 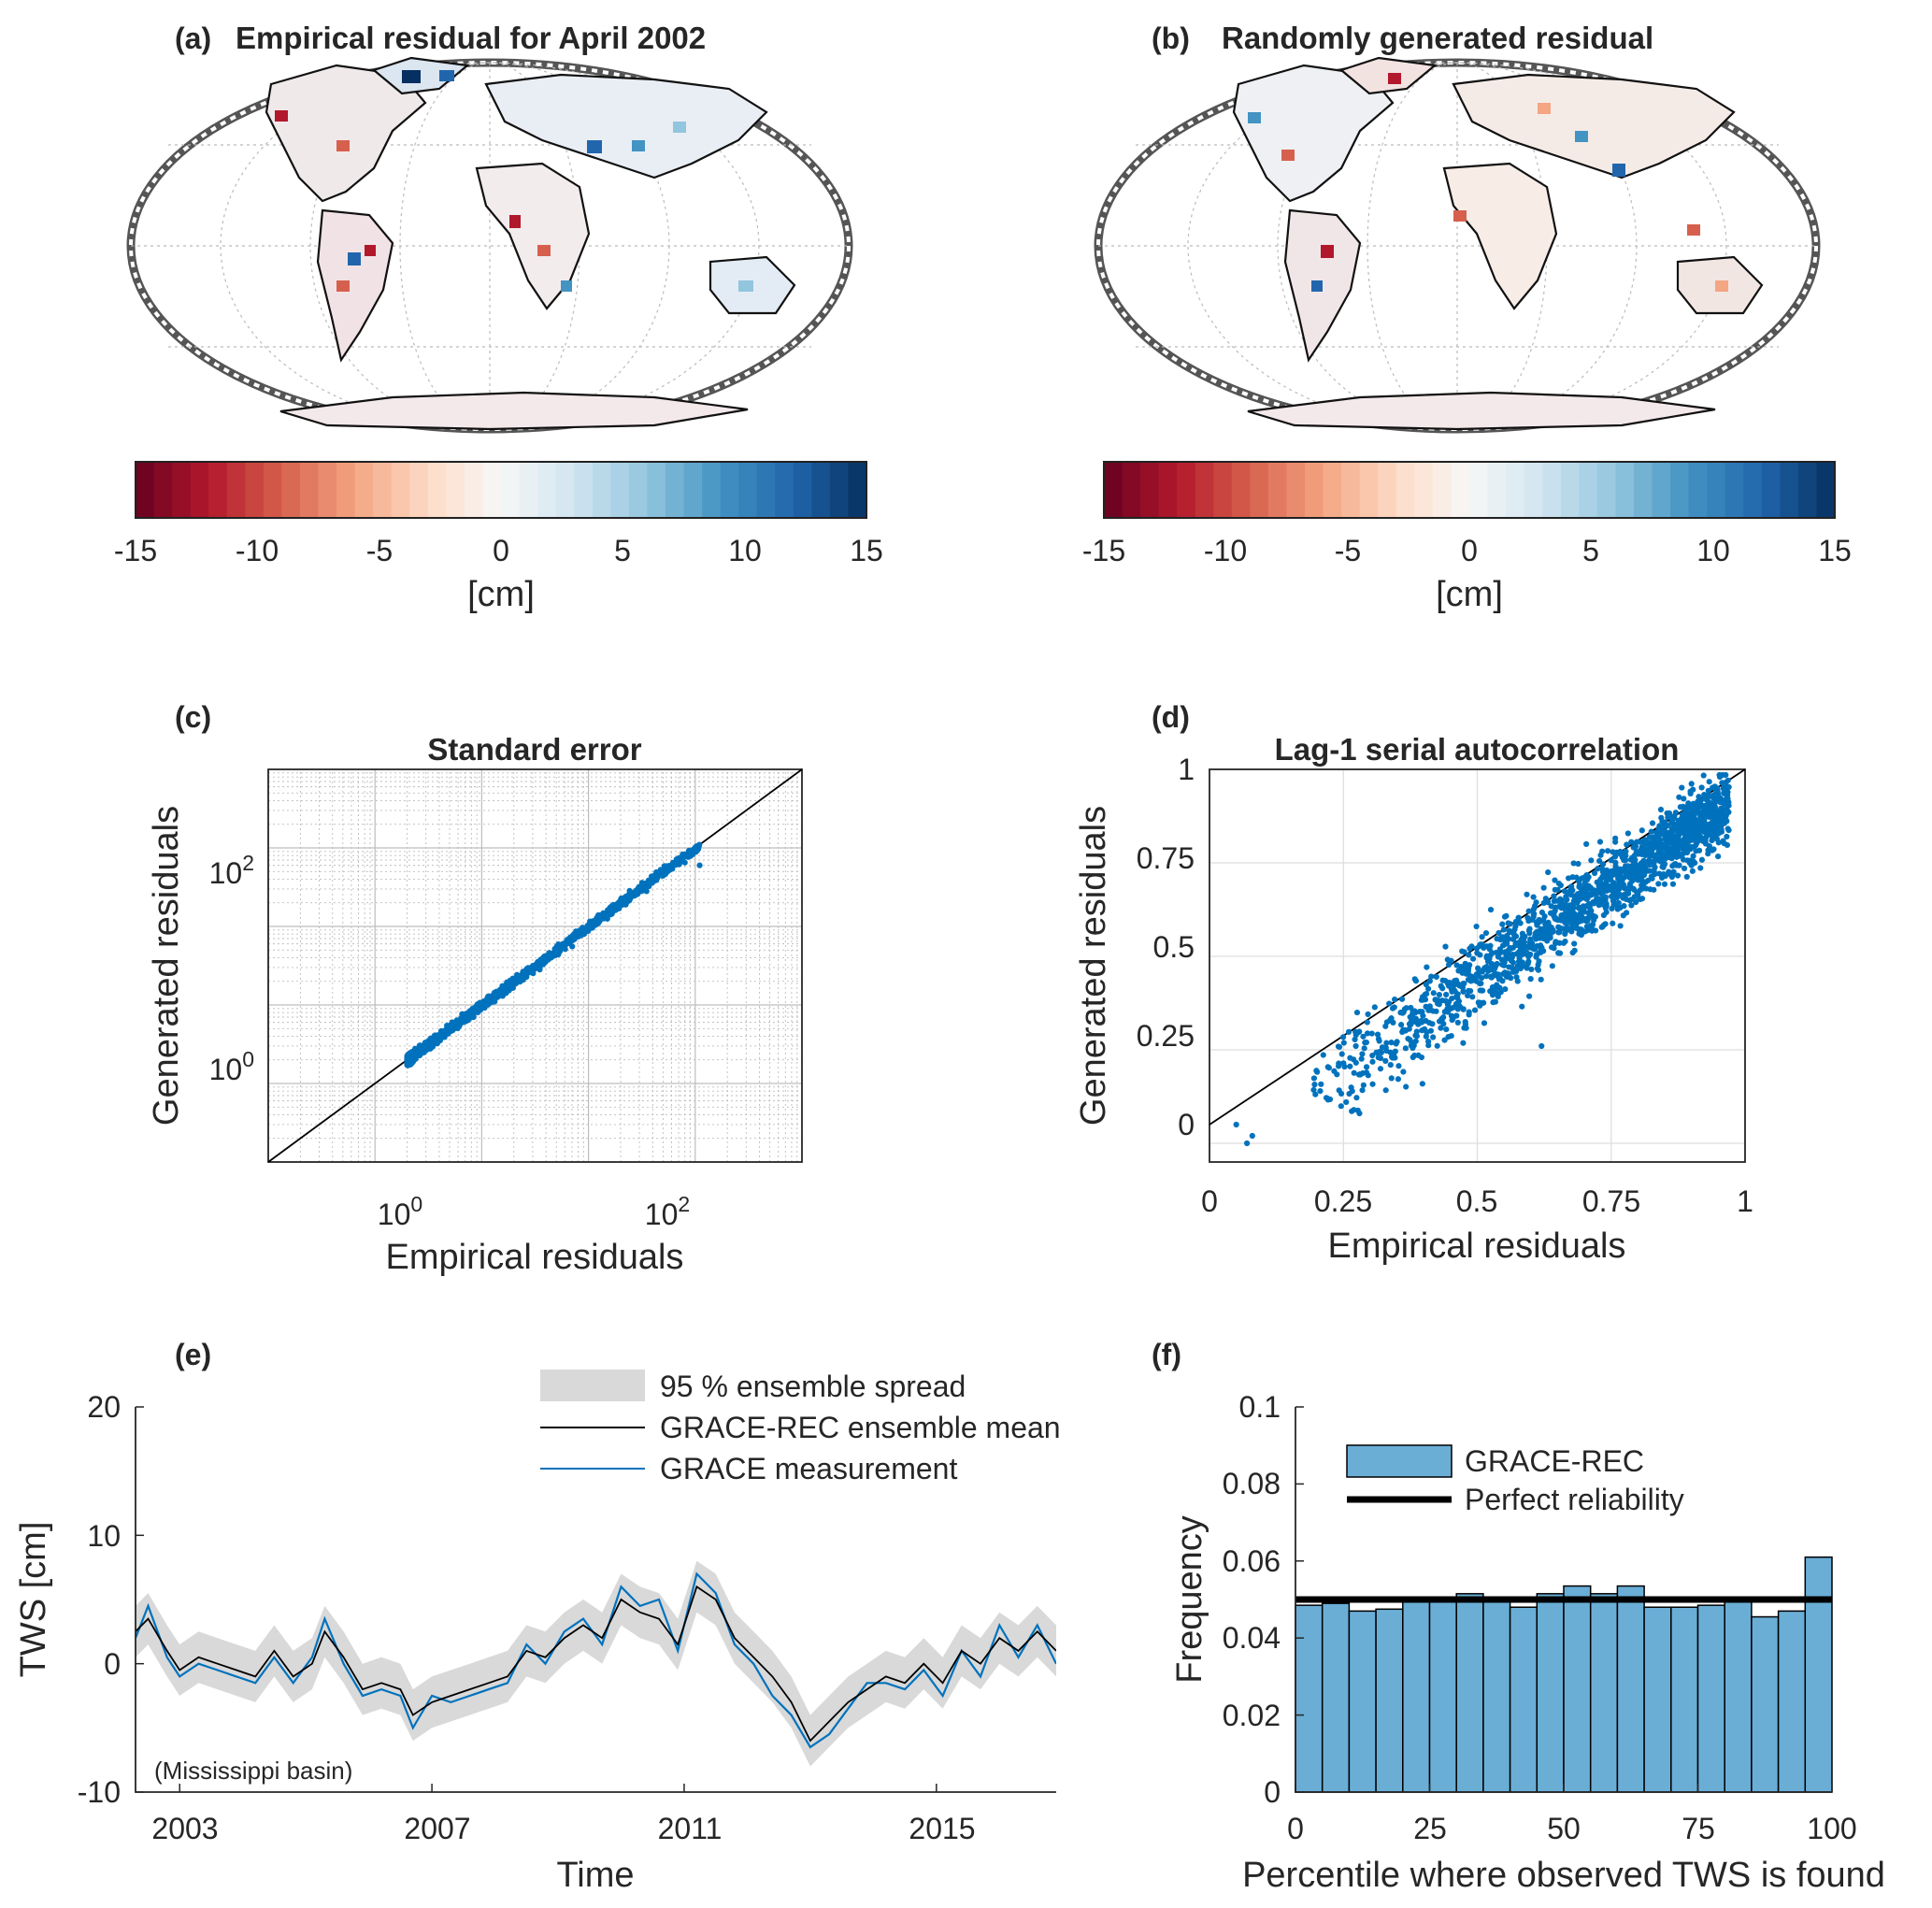 I want to click on chart-f-xtick: 25, so click(x=1430, y=1828).